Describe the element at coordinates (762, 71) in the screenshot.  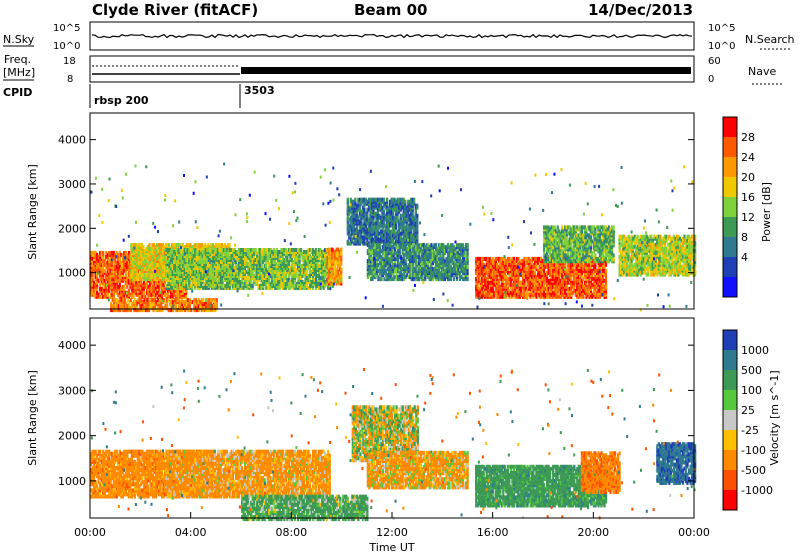
I see `nave-label: Nave` at that location.